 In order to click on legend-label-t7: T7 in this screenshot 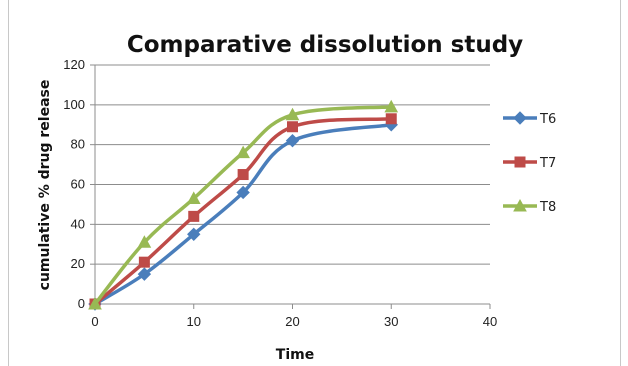, I will do `click(547, 163)`.